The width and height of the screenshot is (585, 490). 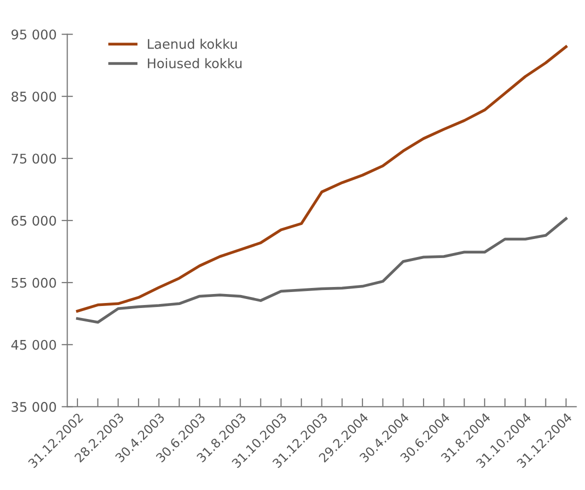 I want to click on y-tick-label: 55 000, so click(x=34, y=283).